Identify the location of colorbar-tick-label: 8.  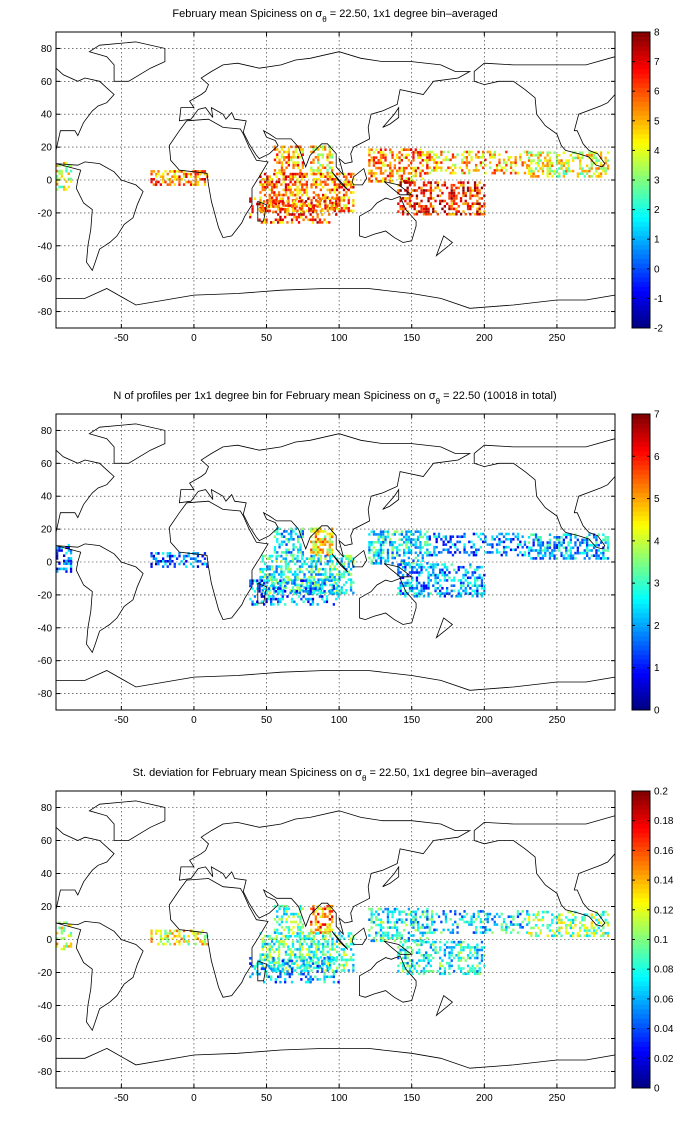
(657, 33).